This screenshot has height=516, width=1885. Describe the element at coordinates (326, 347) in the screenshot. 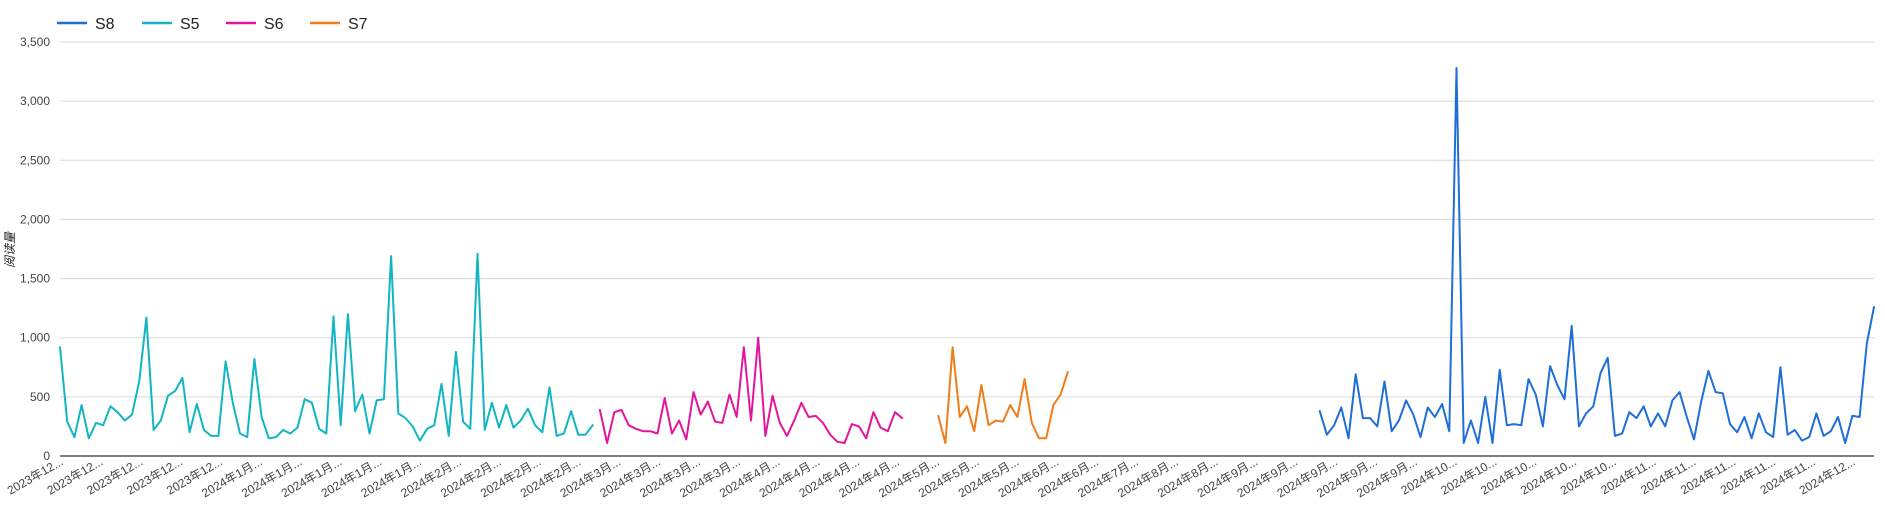

I see `series-line-s5` at that location.